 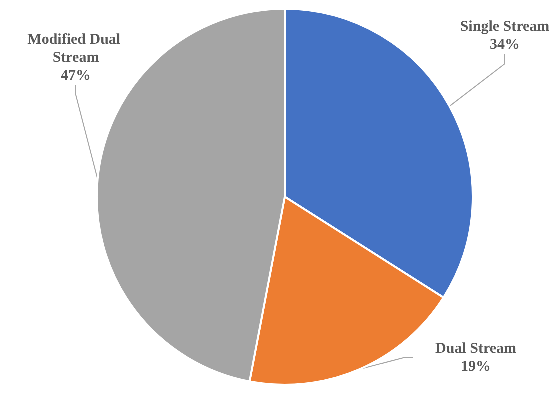 What do you see at coordinates (476, 367) in the screenshot?
I see `data-label: 19%` at bounding box center [476, 367].